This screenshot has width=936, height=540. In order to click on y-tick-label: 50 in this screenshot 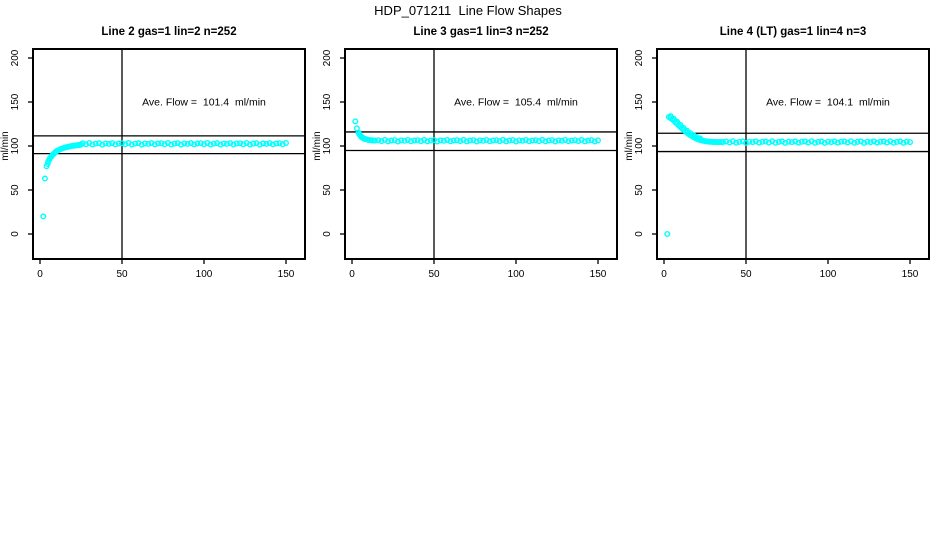, I will do `click(15, 190)`.